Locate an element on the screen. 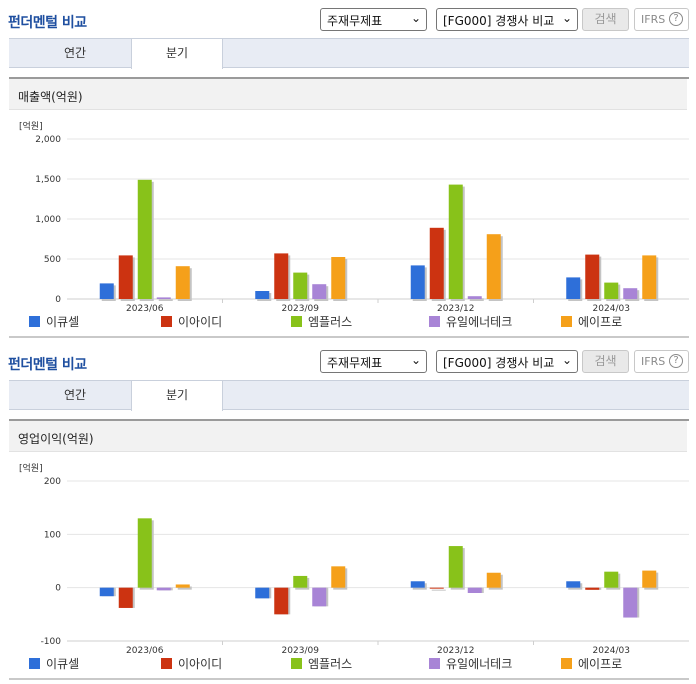 The image size is (696, 684). y-tick-label: 1,000 is located at coordinates (48, 220).